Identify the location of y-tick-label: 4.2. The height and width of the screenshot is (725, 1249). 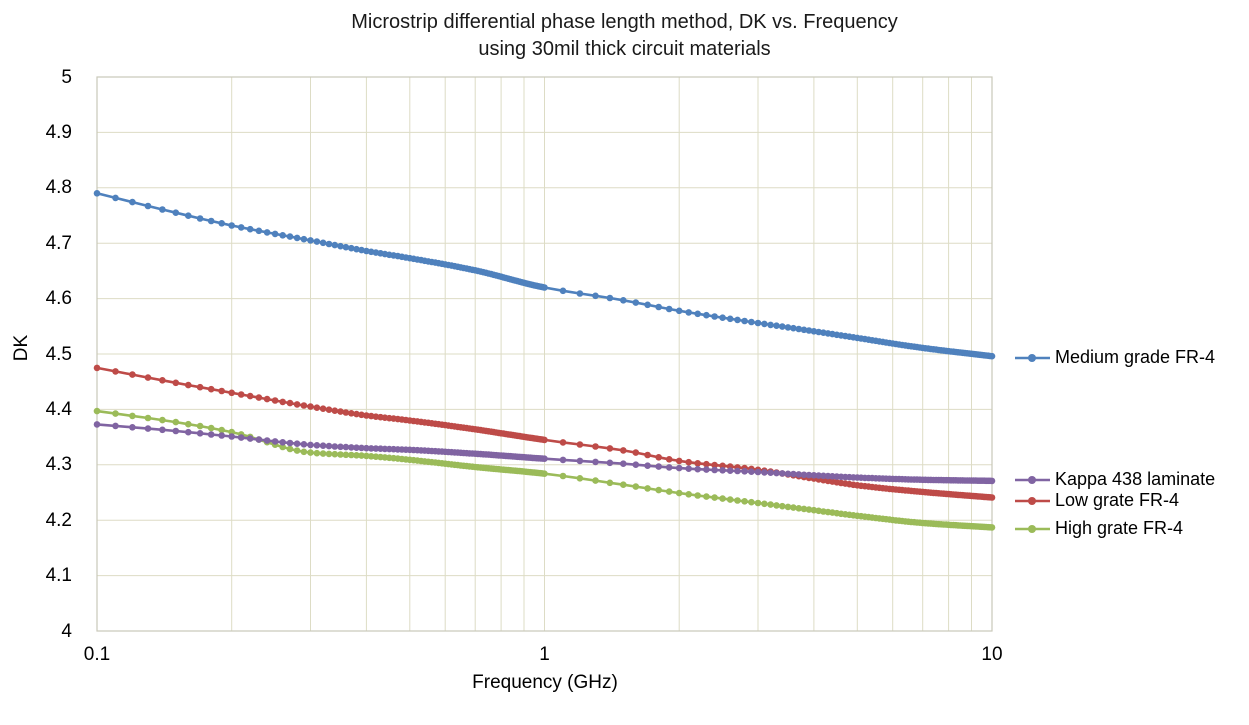
(58, 520).